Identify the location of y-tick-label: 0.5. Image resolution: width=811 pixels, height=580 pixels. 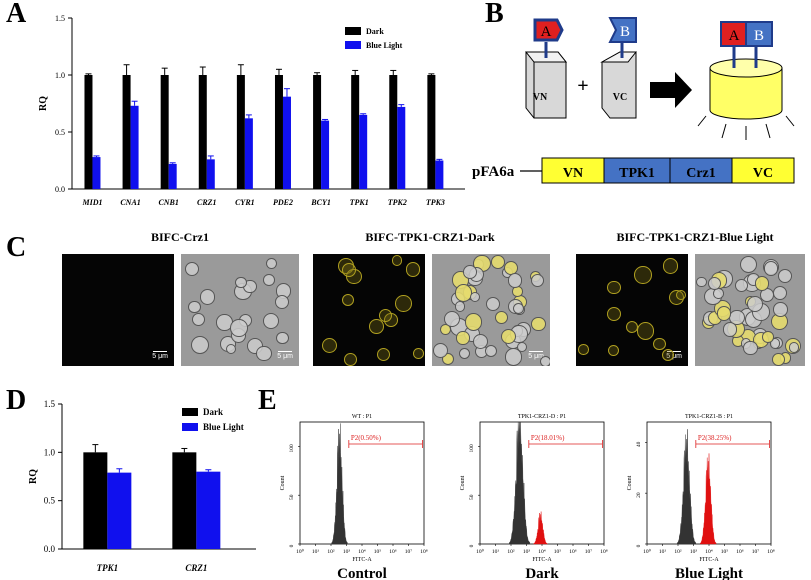
(60, 132).